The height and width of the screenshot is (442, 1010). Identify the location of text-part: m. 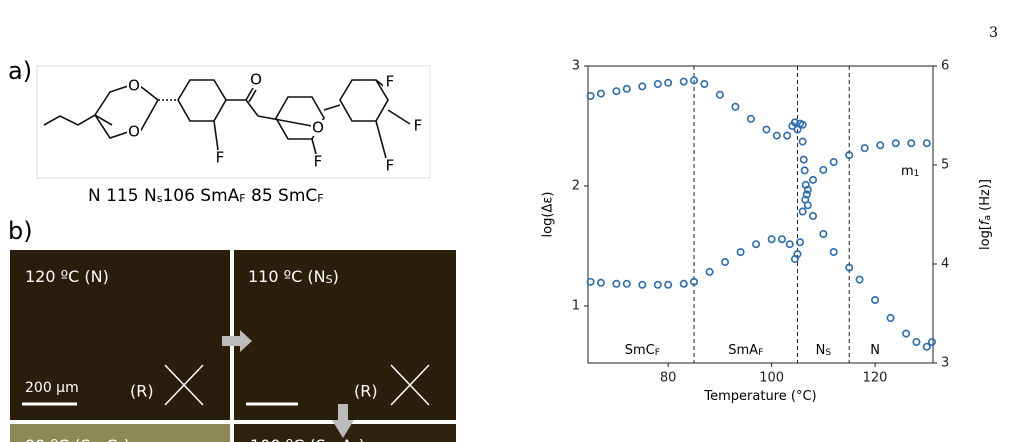
(907, 171).